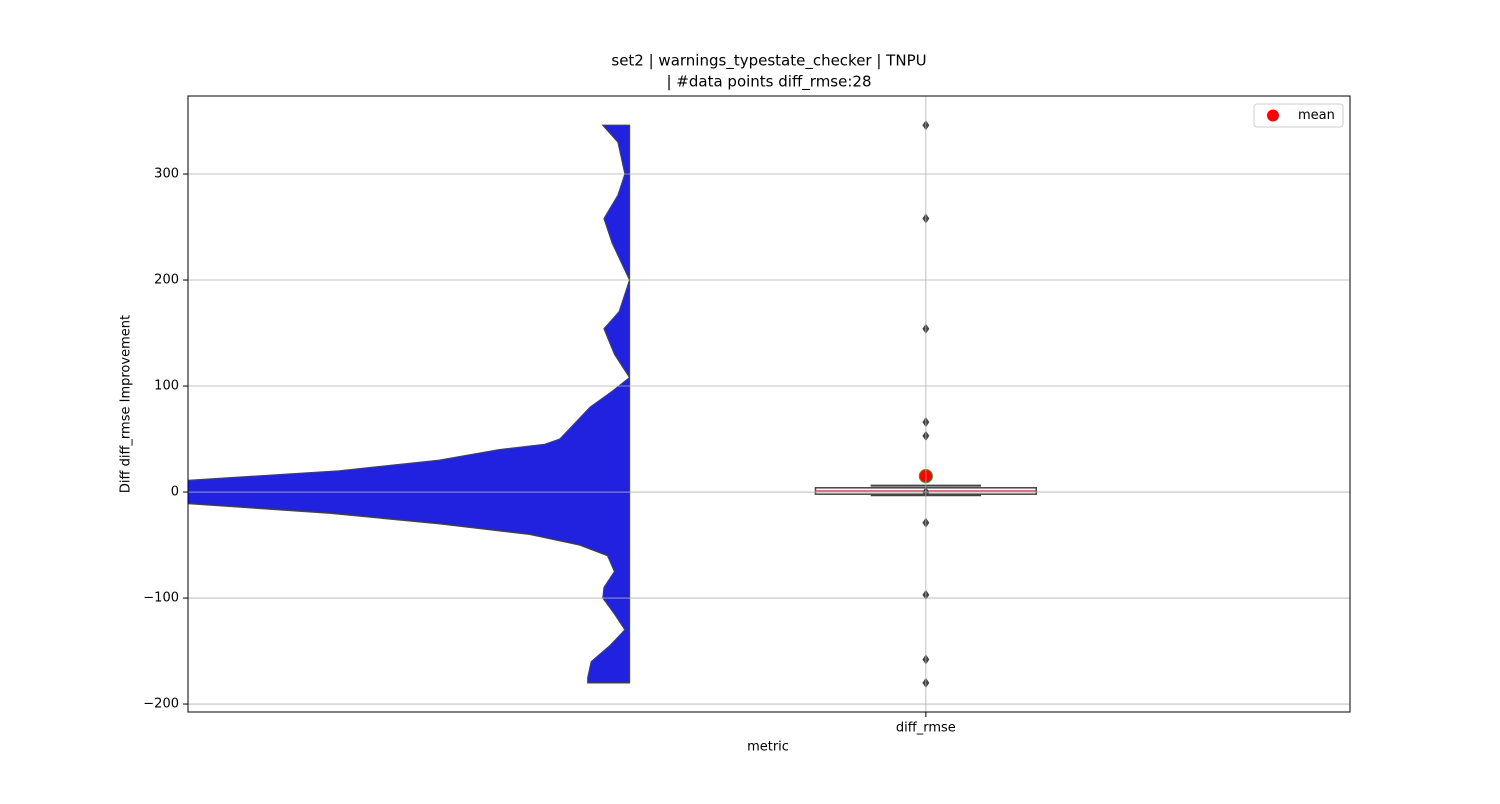  What do you see at coordinates (1273, 115) in the screenshot?
I see `legend-marker` at bounding box center [1273, 115].